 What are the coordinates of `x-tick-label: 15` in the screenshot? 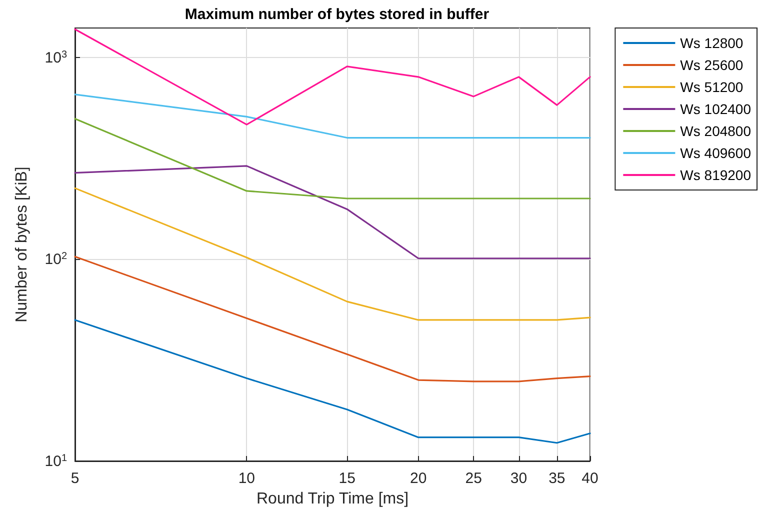 It's located at (347, 478).